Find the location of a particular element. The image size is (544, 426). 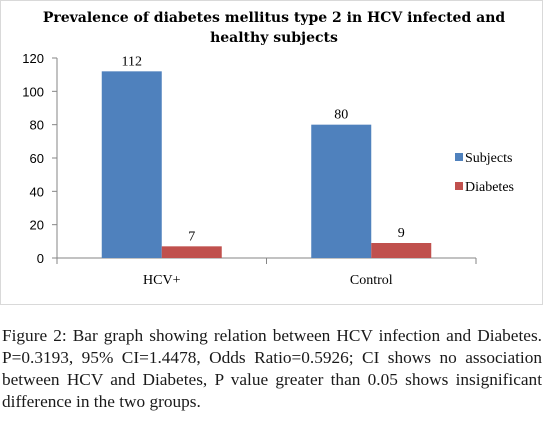

y-tick-label: 60 is located at coordinates (37, 158).